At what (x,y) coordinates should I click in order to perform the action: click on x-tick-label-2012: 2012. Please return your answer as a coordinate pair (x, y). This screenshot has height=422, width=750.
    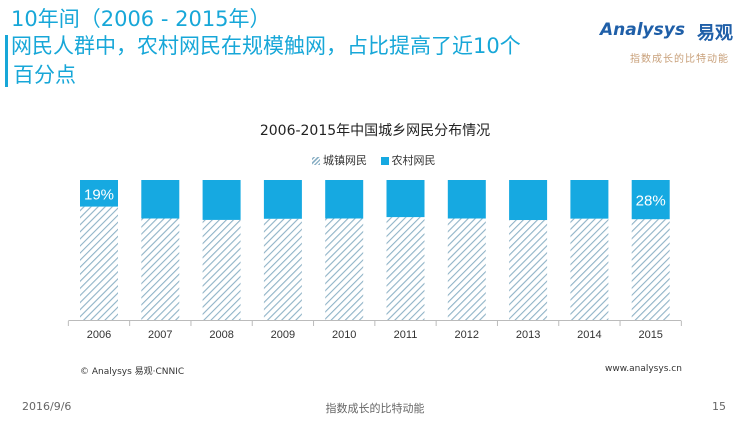
    Looking at the image, I should click on (467, 335).